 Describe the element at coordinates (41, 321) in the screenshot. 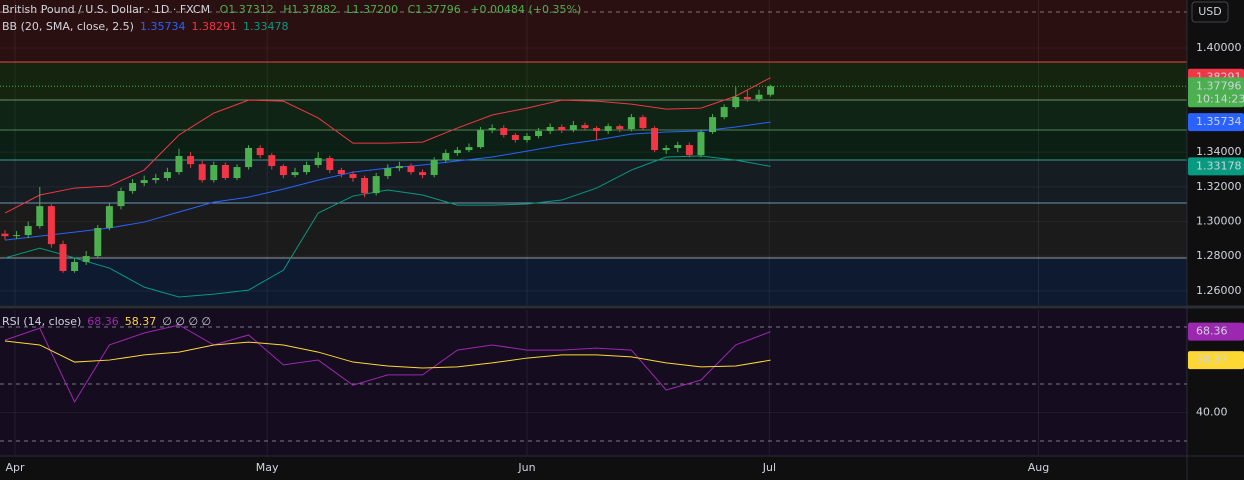

I see `indicator-name: RSI (14, close)` at that location.